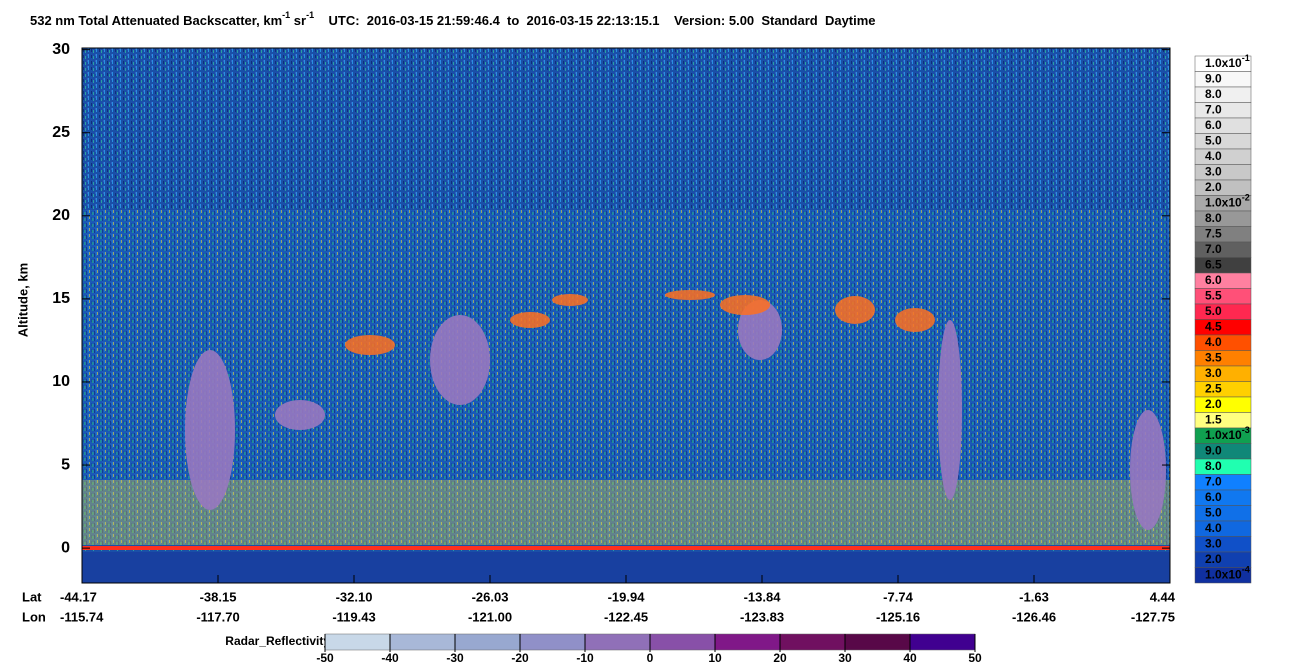  What do you see at coordinates (1034, 616) in the screenshot?
I see `x-tick-label: -126.46` at bounding box center [1034, 616].